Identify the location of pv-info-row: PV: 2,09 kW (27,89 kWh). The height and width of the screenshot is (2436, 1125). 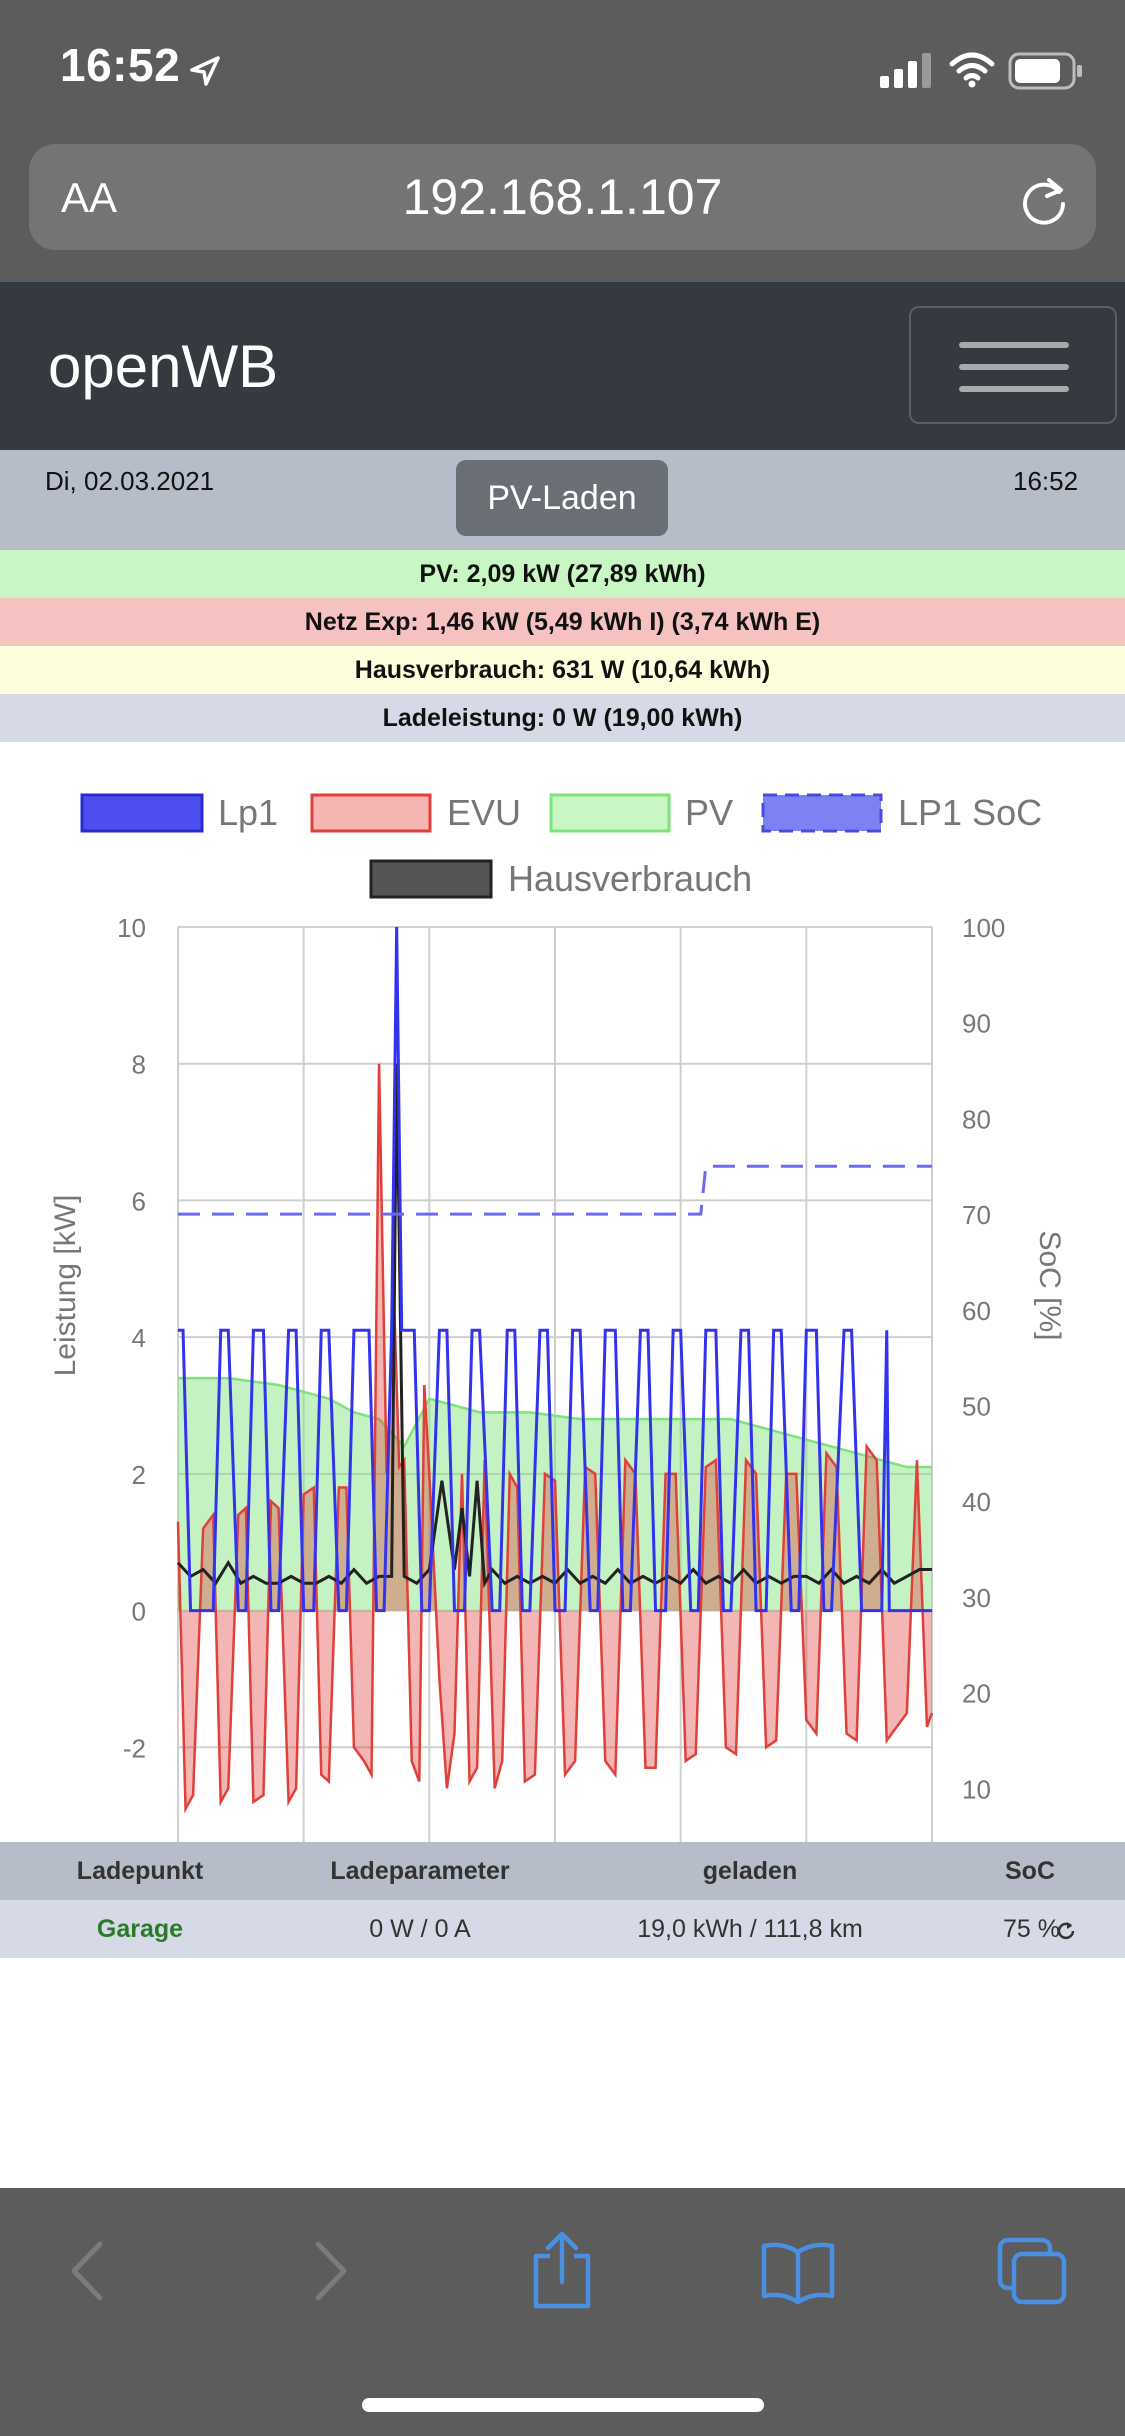
(562, 574).